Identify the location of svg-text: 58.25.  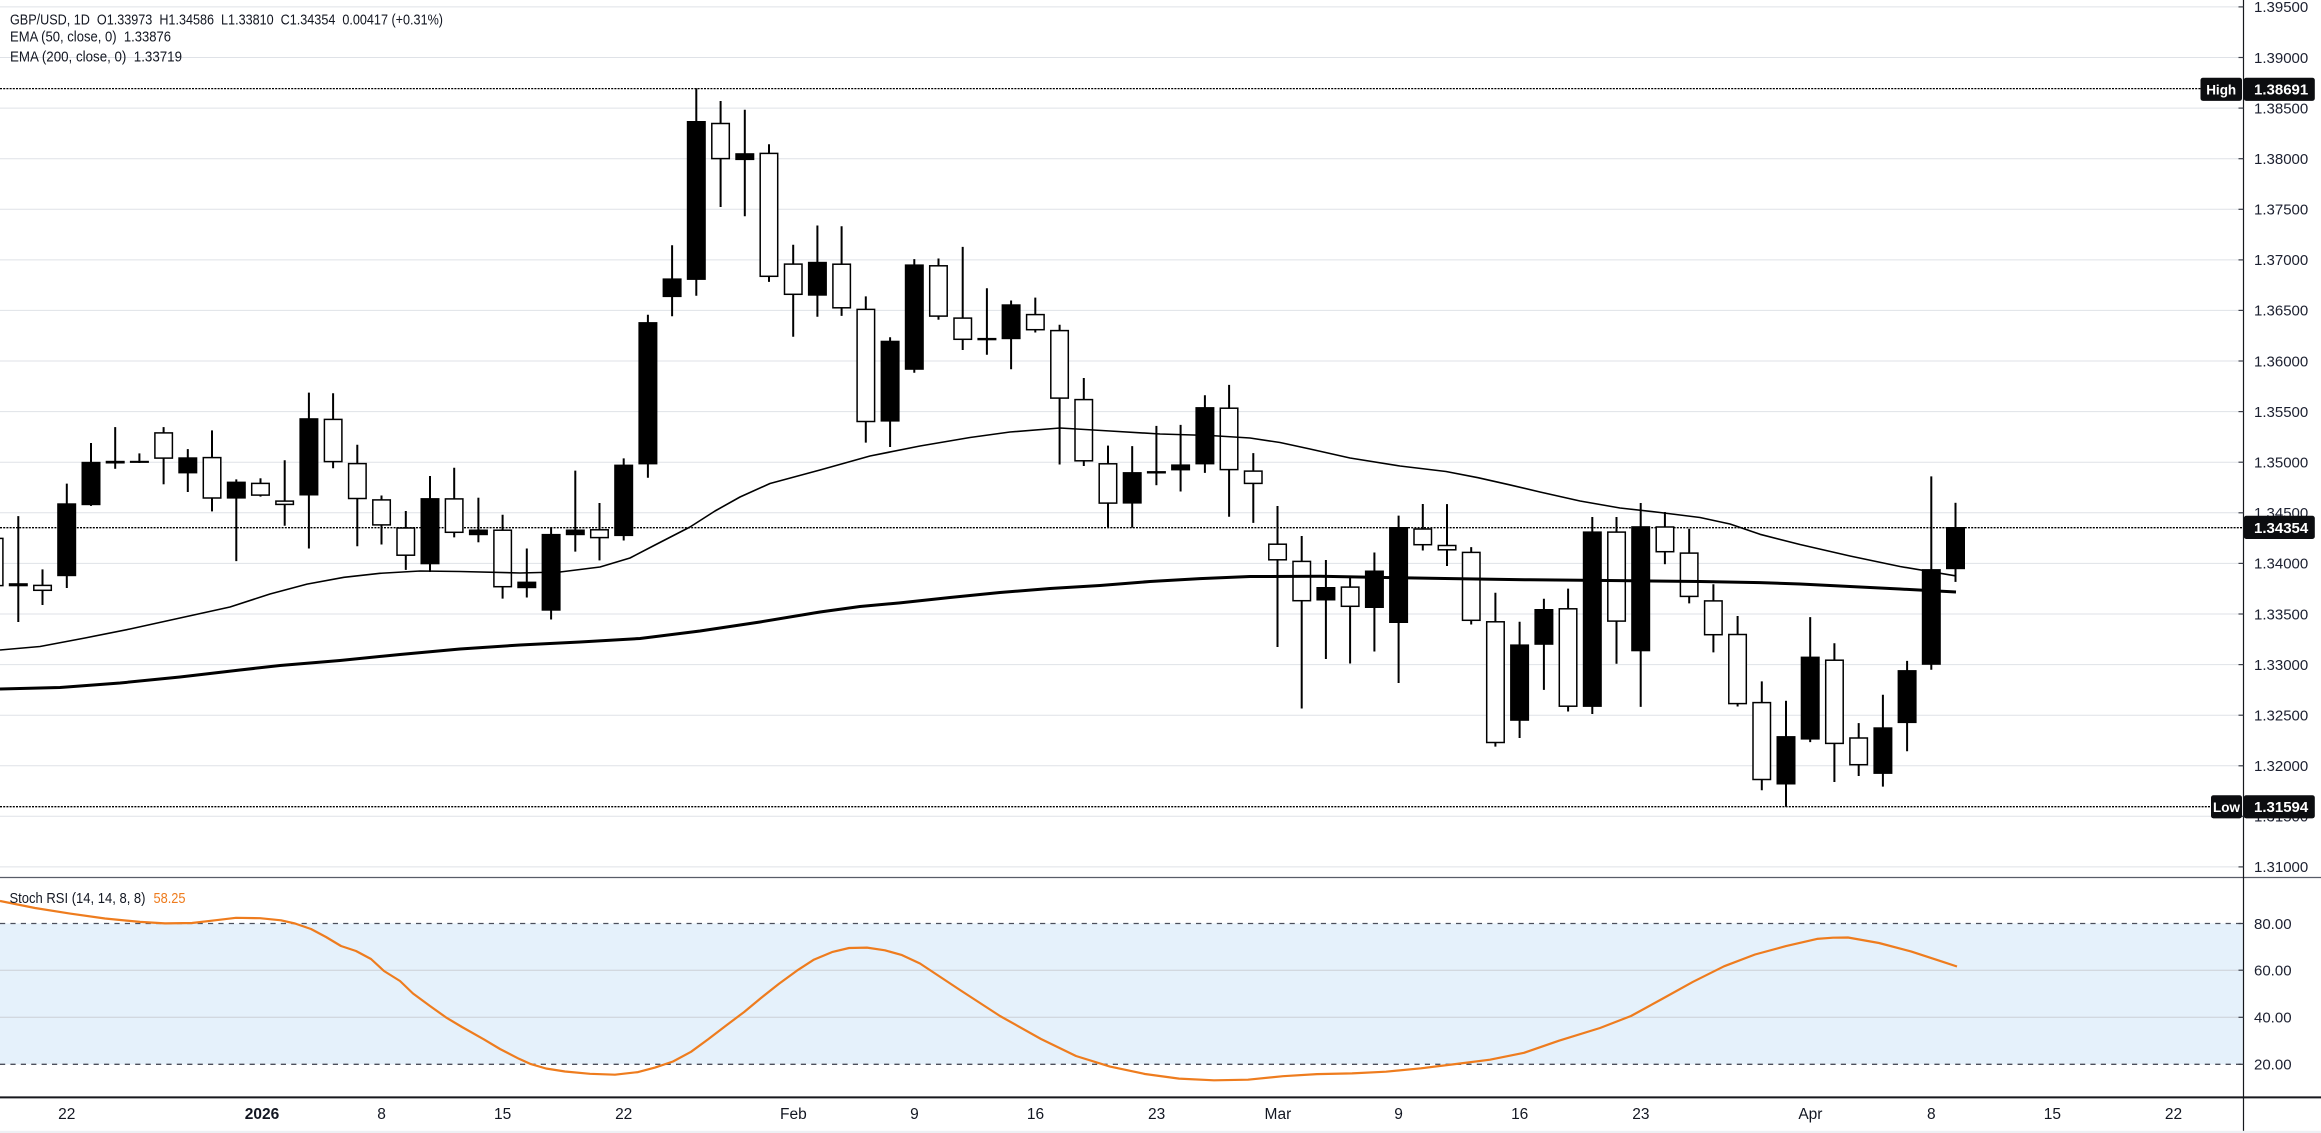
(170, 898).